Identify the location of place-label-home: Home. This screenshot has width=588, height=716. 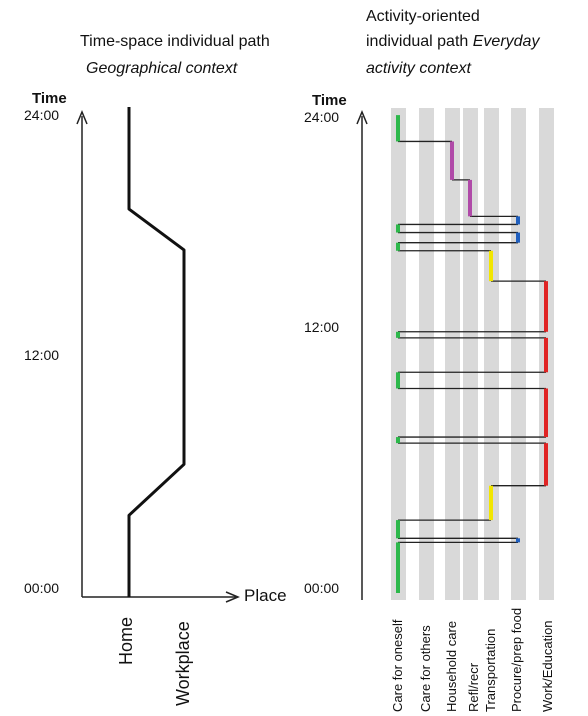
(126, 640).